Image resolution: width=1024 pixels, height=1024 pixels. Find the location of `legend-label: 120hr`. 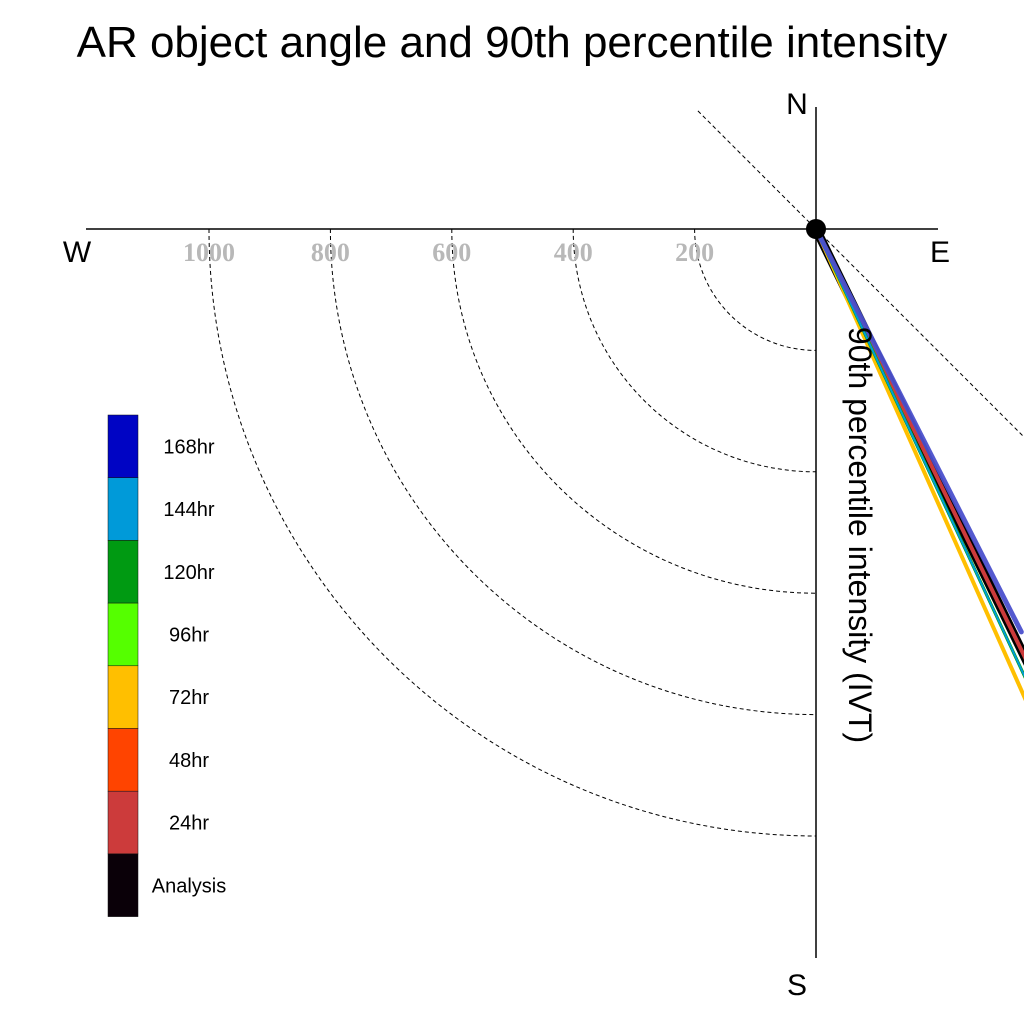

legend-label: 120hr is located at coordinates (188, 573).